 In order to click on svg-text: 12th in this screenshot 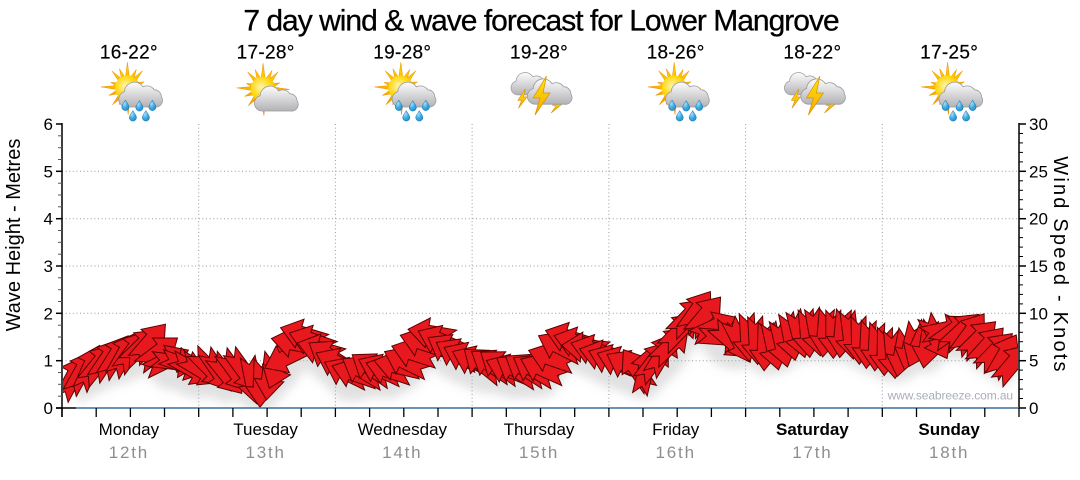, I will do `click(129, 452)`.